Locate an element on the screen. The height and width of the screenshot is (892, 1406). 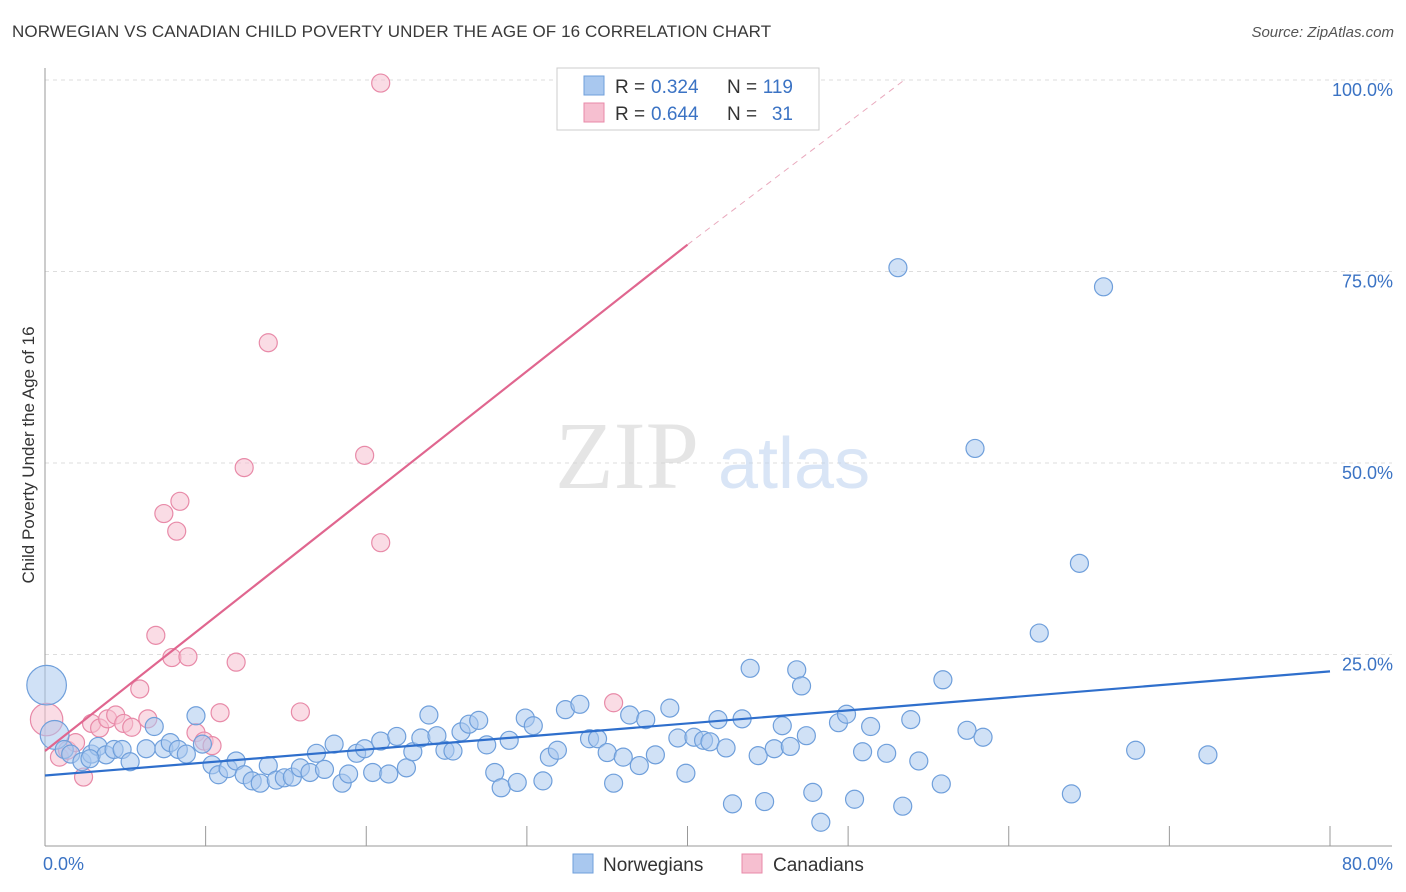
y-tick-label-75: 75.0% is located at coordinates (1367, 282).